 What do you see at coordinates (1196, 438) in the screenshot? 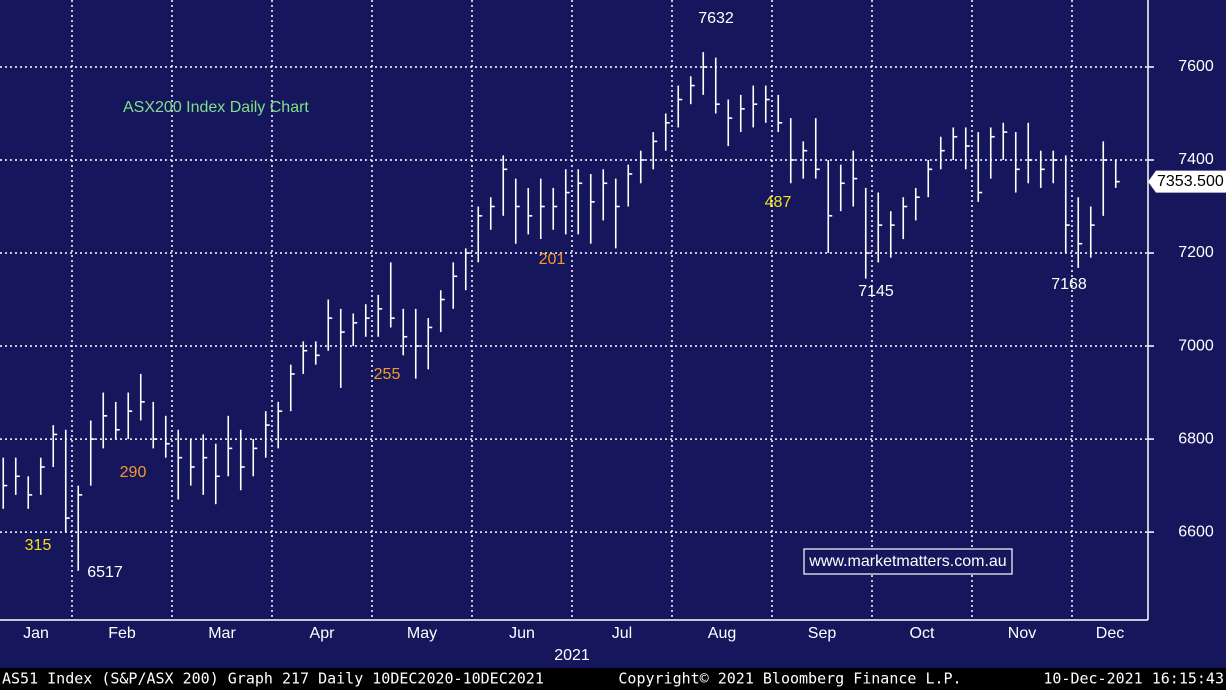
I see `y-tick-label: 6800` at bounding box center [1196, 438].